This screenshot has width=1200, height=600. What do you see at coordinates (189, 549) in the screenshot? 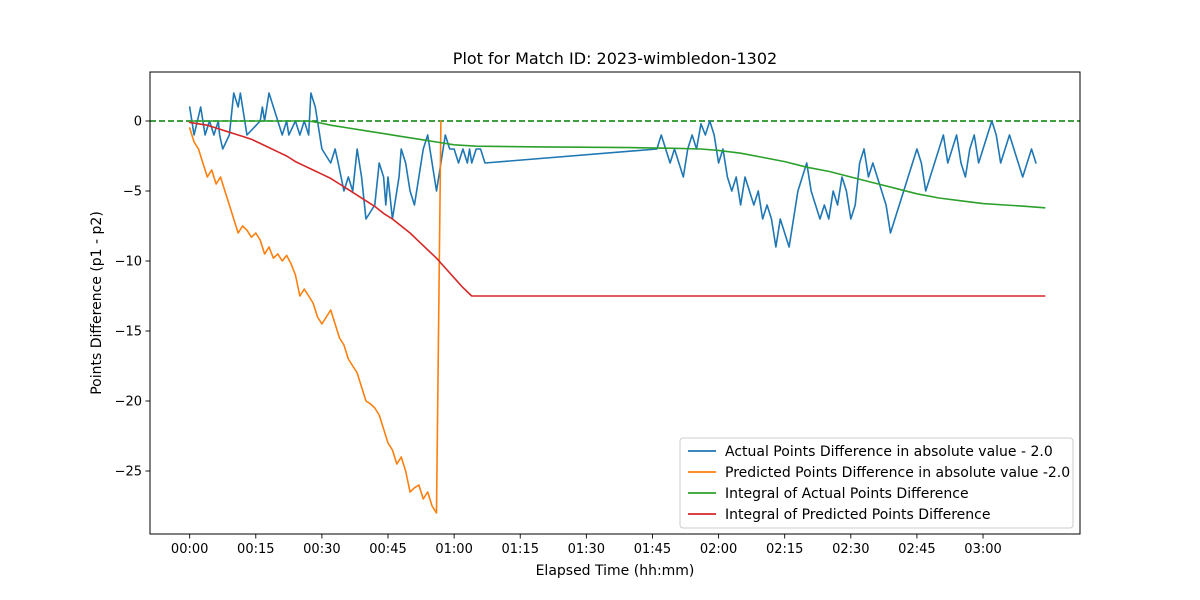
I see `x-tick-label: 00:00` at bounding box center [189, 549].